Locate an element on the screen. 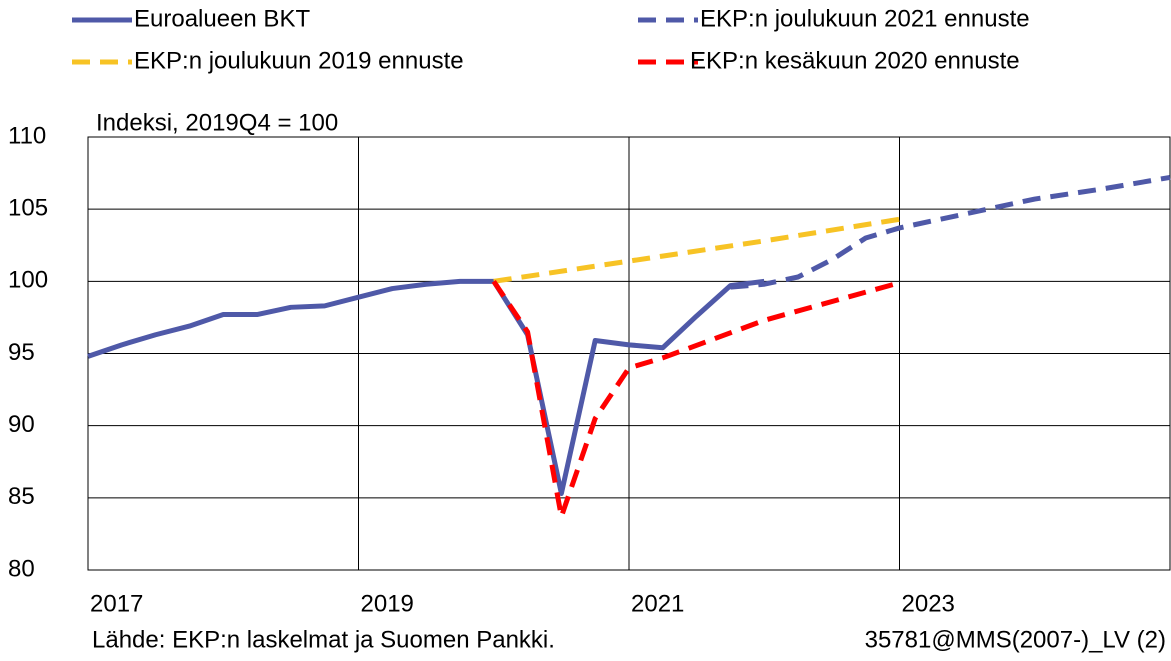 This screenshot has height=661, width=1171. code: 35781@MMS(2007-)_LV (2) is located at coordinates (1015, 639).